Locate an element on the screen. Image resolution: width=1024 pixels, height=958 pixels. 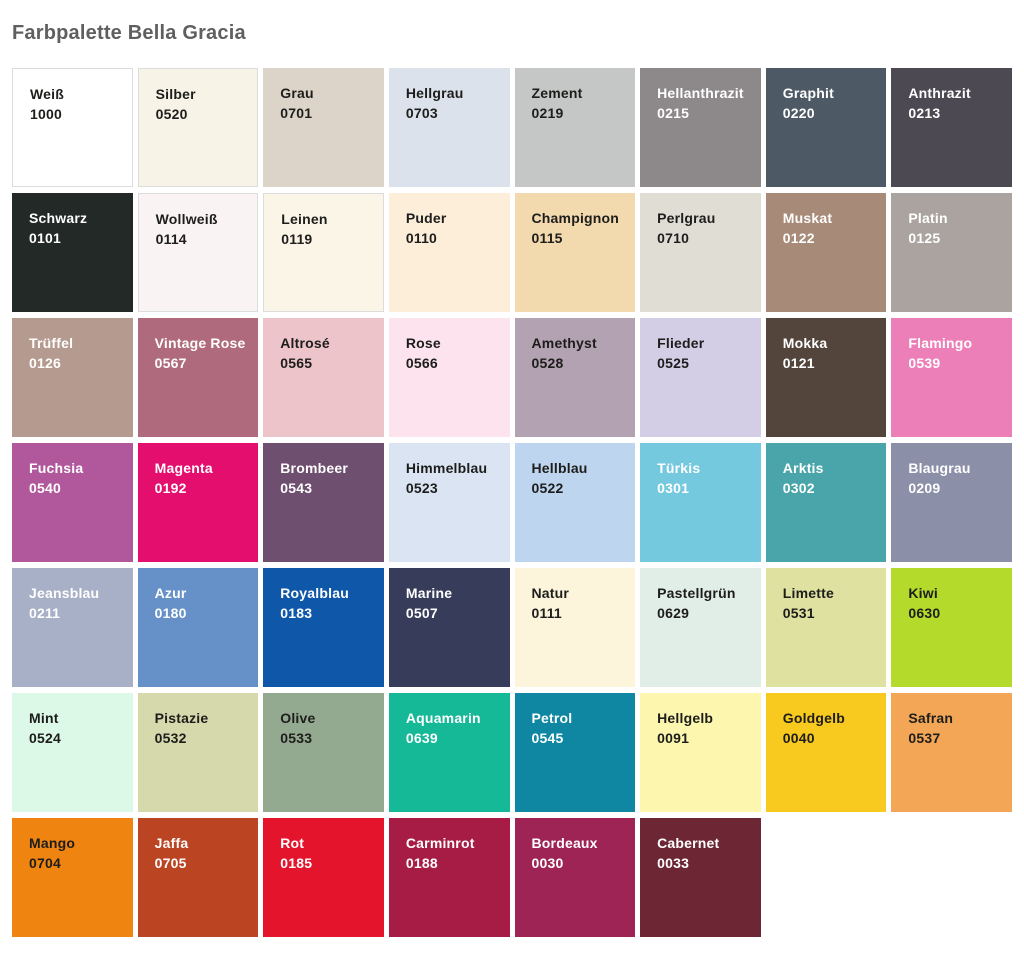
swatch-name: Limette is located at coordinates (808, 593).